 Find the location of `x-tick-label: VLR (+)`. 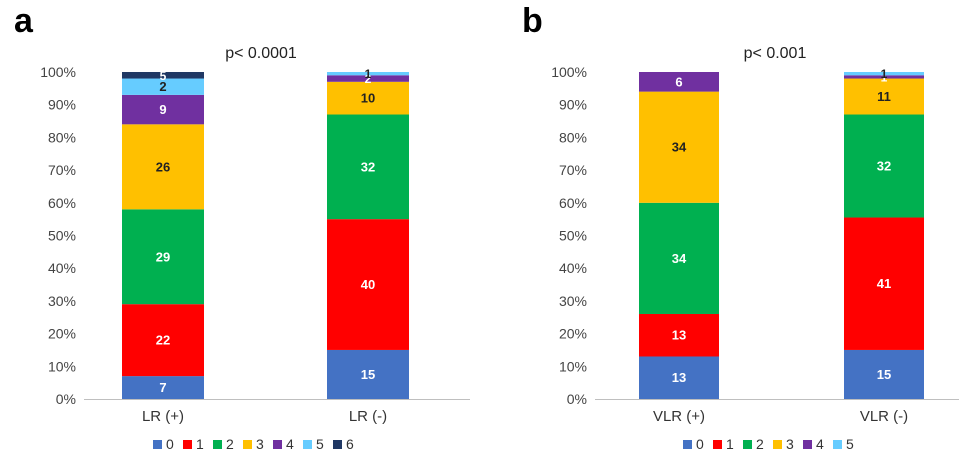

x-tick-label: VLR (+) is located at coordinates (679, 416).